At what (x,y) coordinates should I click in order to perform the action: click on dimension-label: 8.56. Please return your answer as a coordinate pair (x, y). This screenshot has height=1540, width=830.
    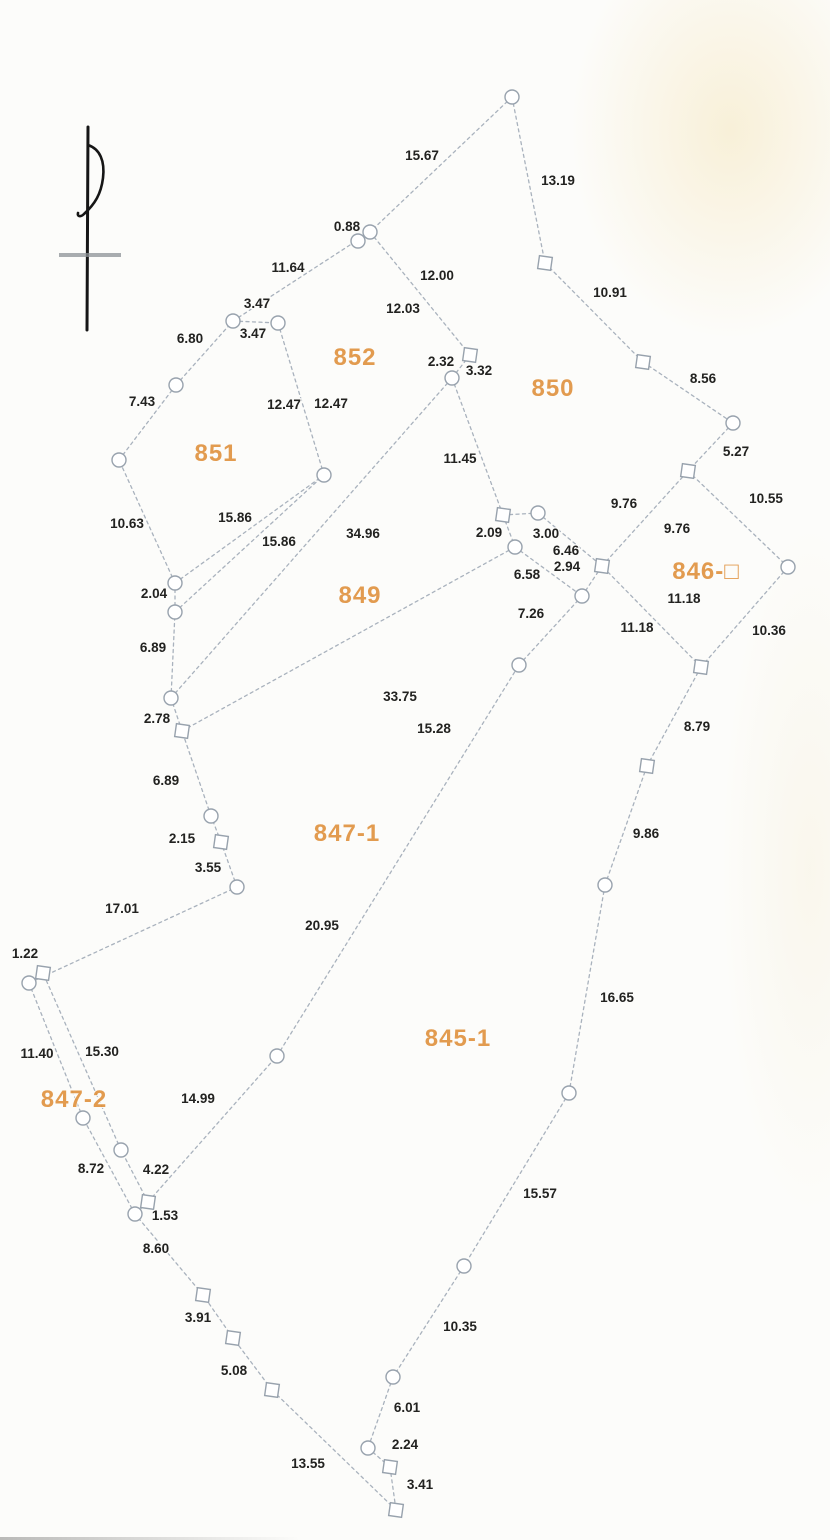
    Looking at the image, I should click on (703, 378).